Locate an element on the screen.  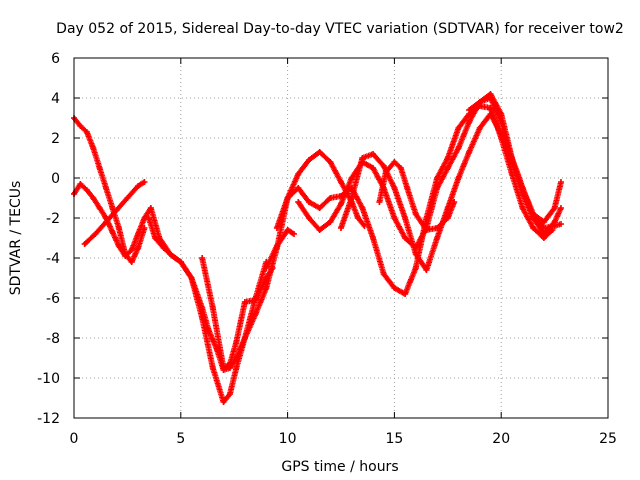
y-tick-label: 0 is located at coordinates (55, 179).